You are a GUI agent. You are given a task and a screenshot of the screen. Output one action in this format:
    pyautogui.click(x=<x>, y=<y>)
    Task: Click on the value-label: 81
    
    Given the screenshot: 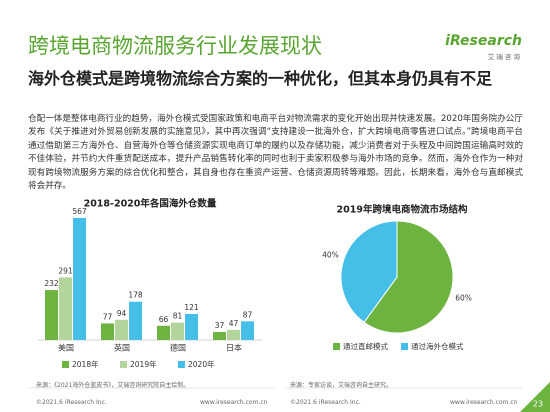 What is the action you would take?
    pyautogui.click(x=178, y=316)
    